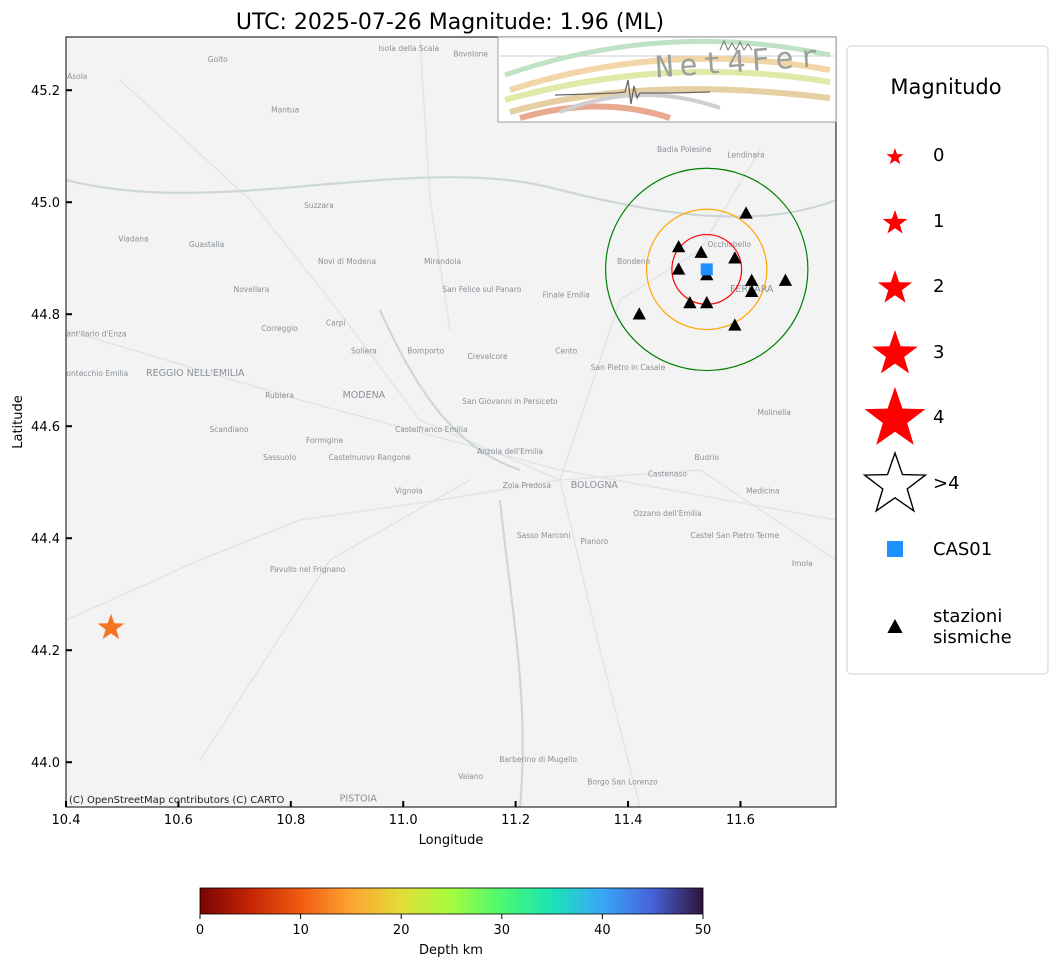  Describe the element at coordinates (308, 569) in the screenshot. I see `place-label: Pavullo nel Frignano` at that location.